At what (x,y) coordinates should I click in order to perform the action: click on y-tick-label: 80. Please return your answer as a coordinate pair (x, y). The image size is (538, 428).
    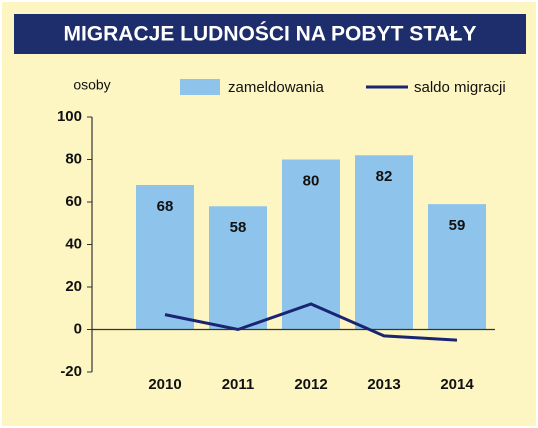
    Looking at the image, I should click on (73, 158).